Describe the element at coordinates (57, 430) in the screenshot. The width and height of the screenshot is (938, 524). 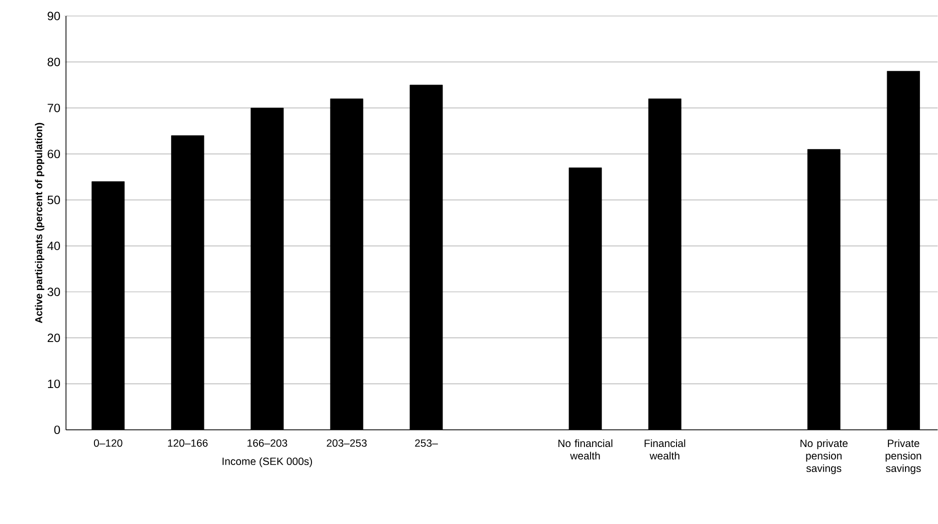
I see `y-tick-label: 0` at that location.